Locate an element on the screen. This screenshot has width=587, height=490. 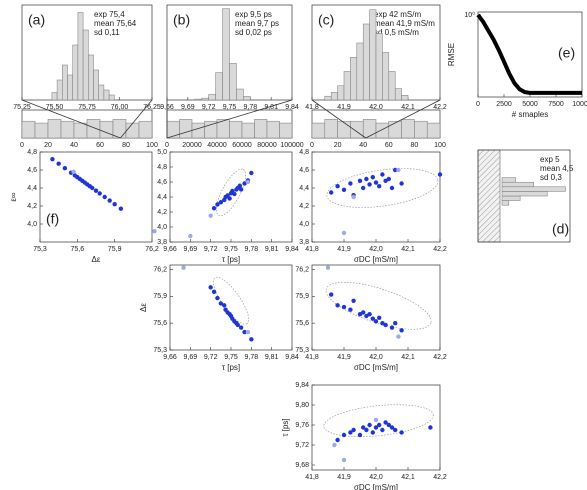
y-axis-label: τ [ps] is located at coordinates (285, 427).